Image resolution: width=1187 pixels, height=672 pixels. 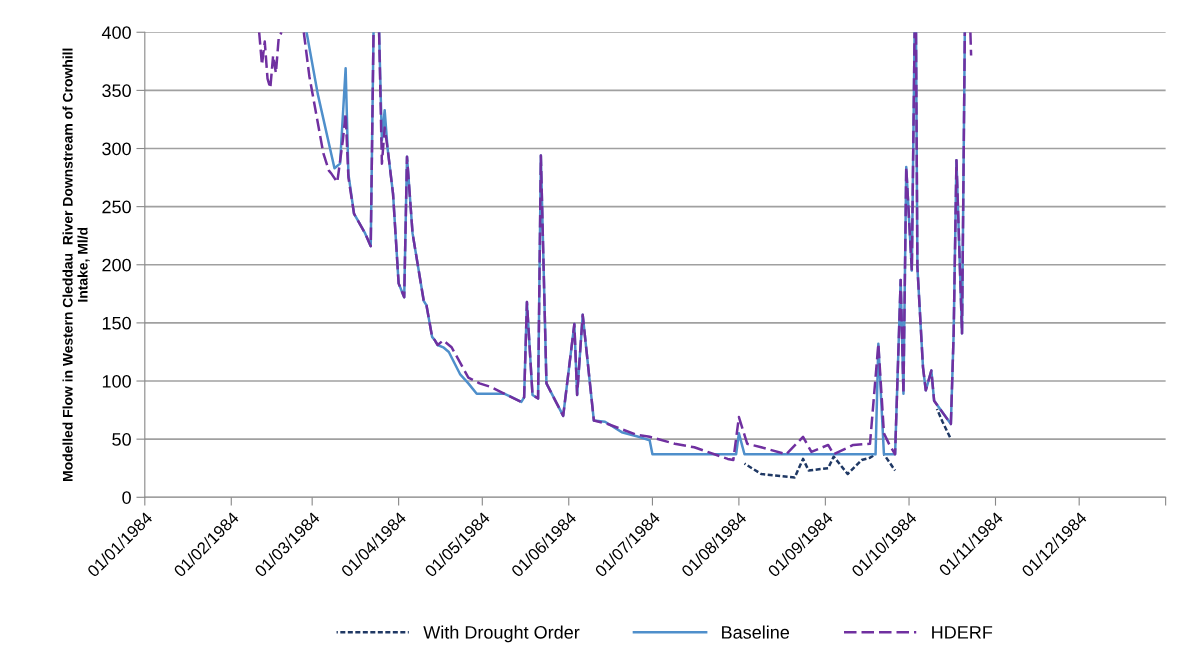 I want to click on y-tick-label: 0, so click(x=126, y=497).